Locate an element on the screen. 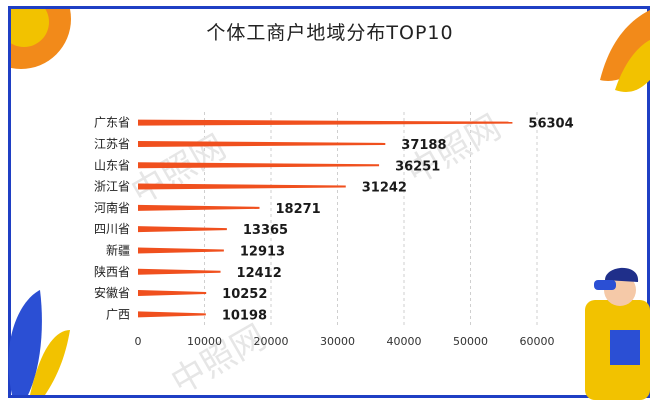 The width and height of the screenshot is (660, 403). value-label: 37188 is located at coordinates (423, 145).